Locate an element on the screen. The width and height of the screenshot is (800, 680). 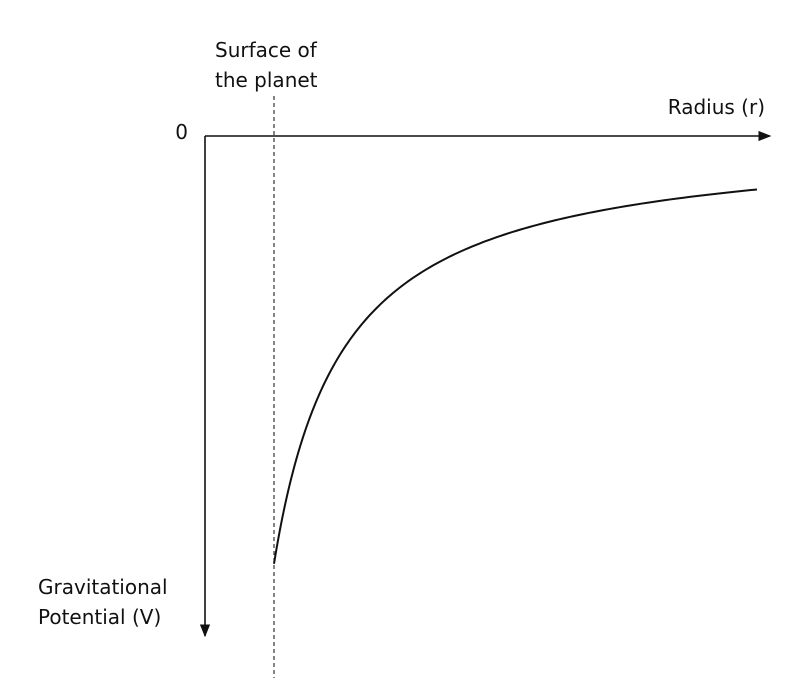
surface-label-line-2: the planet is located at coordinates (266, 80).